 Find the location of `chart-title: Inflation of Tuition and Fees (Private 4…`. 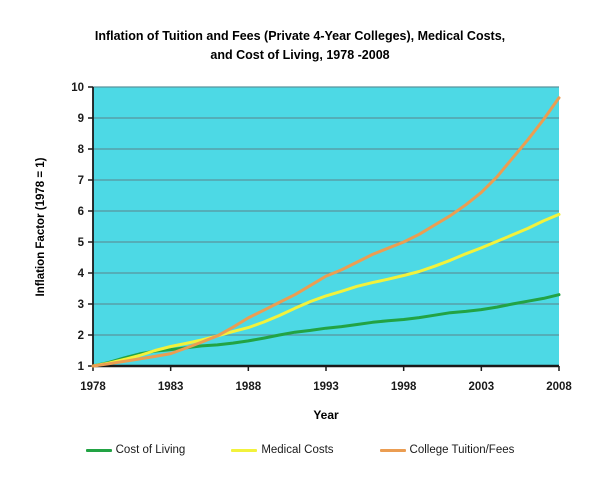

chart-title: Inflation of Tuition and Fees (Private 4… is located at coordinates (300, 46).